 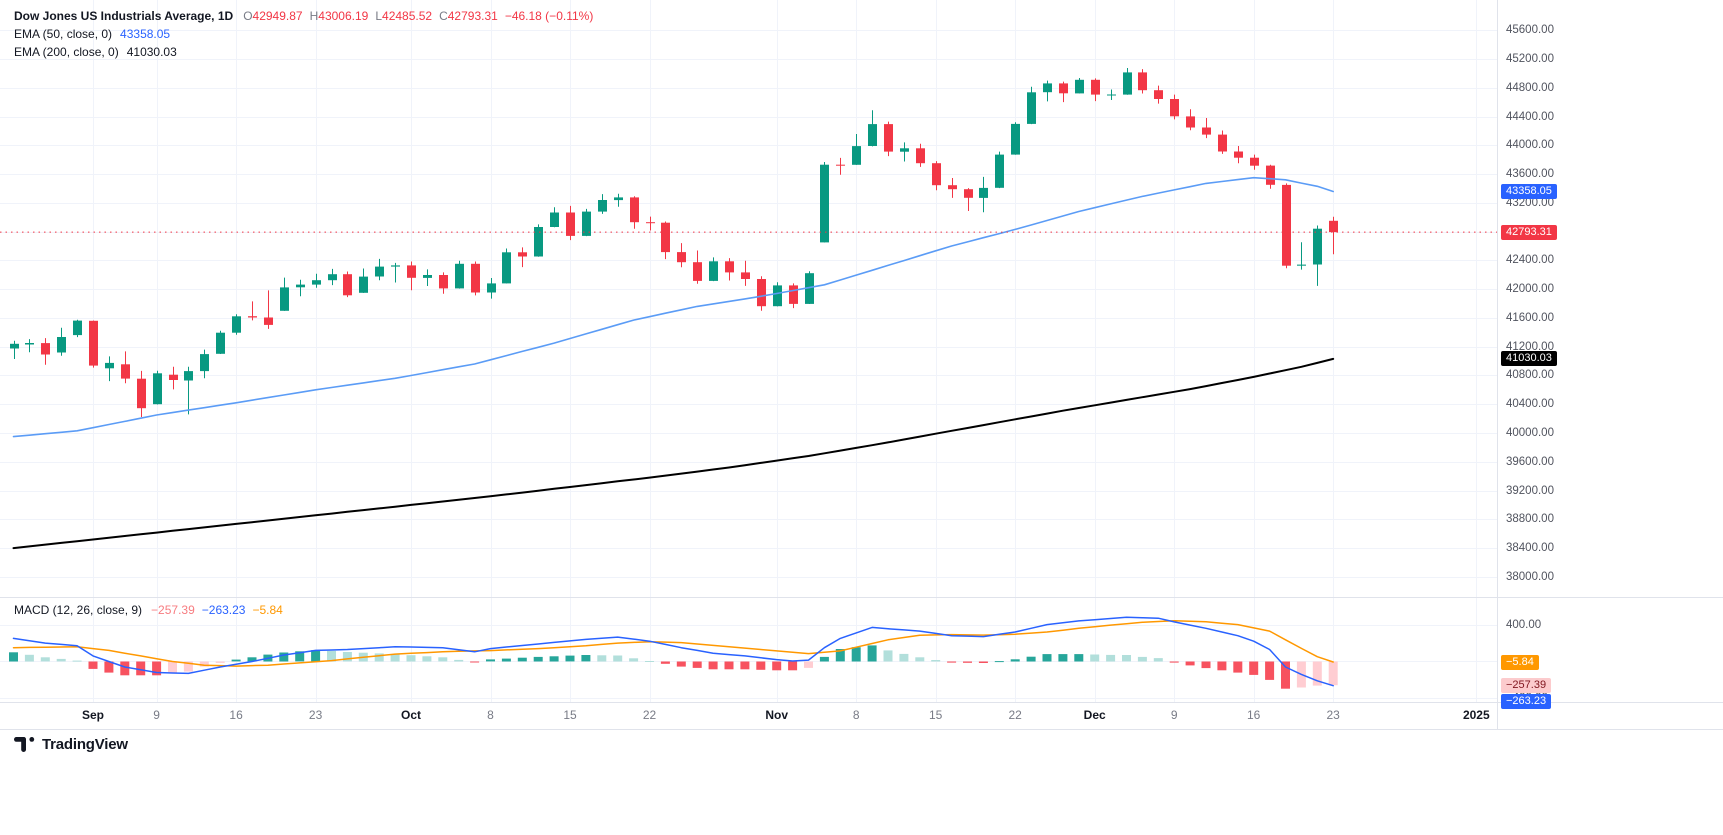 What do you see at coordinates (273, 15) in the screenshot?
I see `ohlc-open: O42949.87` at bounding box center [273, 15].